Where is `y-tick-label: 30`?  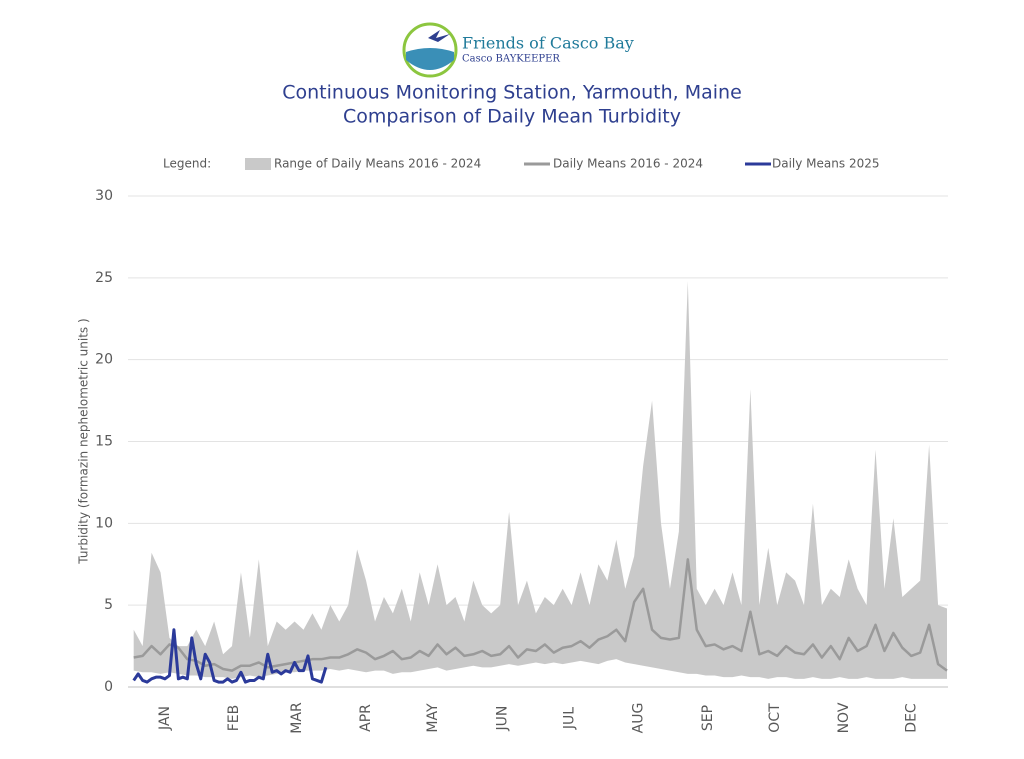 y-tick-label: 30 is located at coordinates (104, 196).